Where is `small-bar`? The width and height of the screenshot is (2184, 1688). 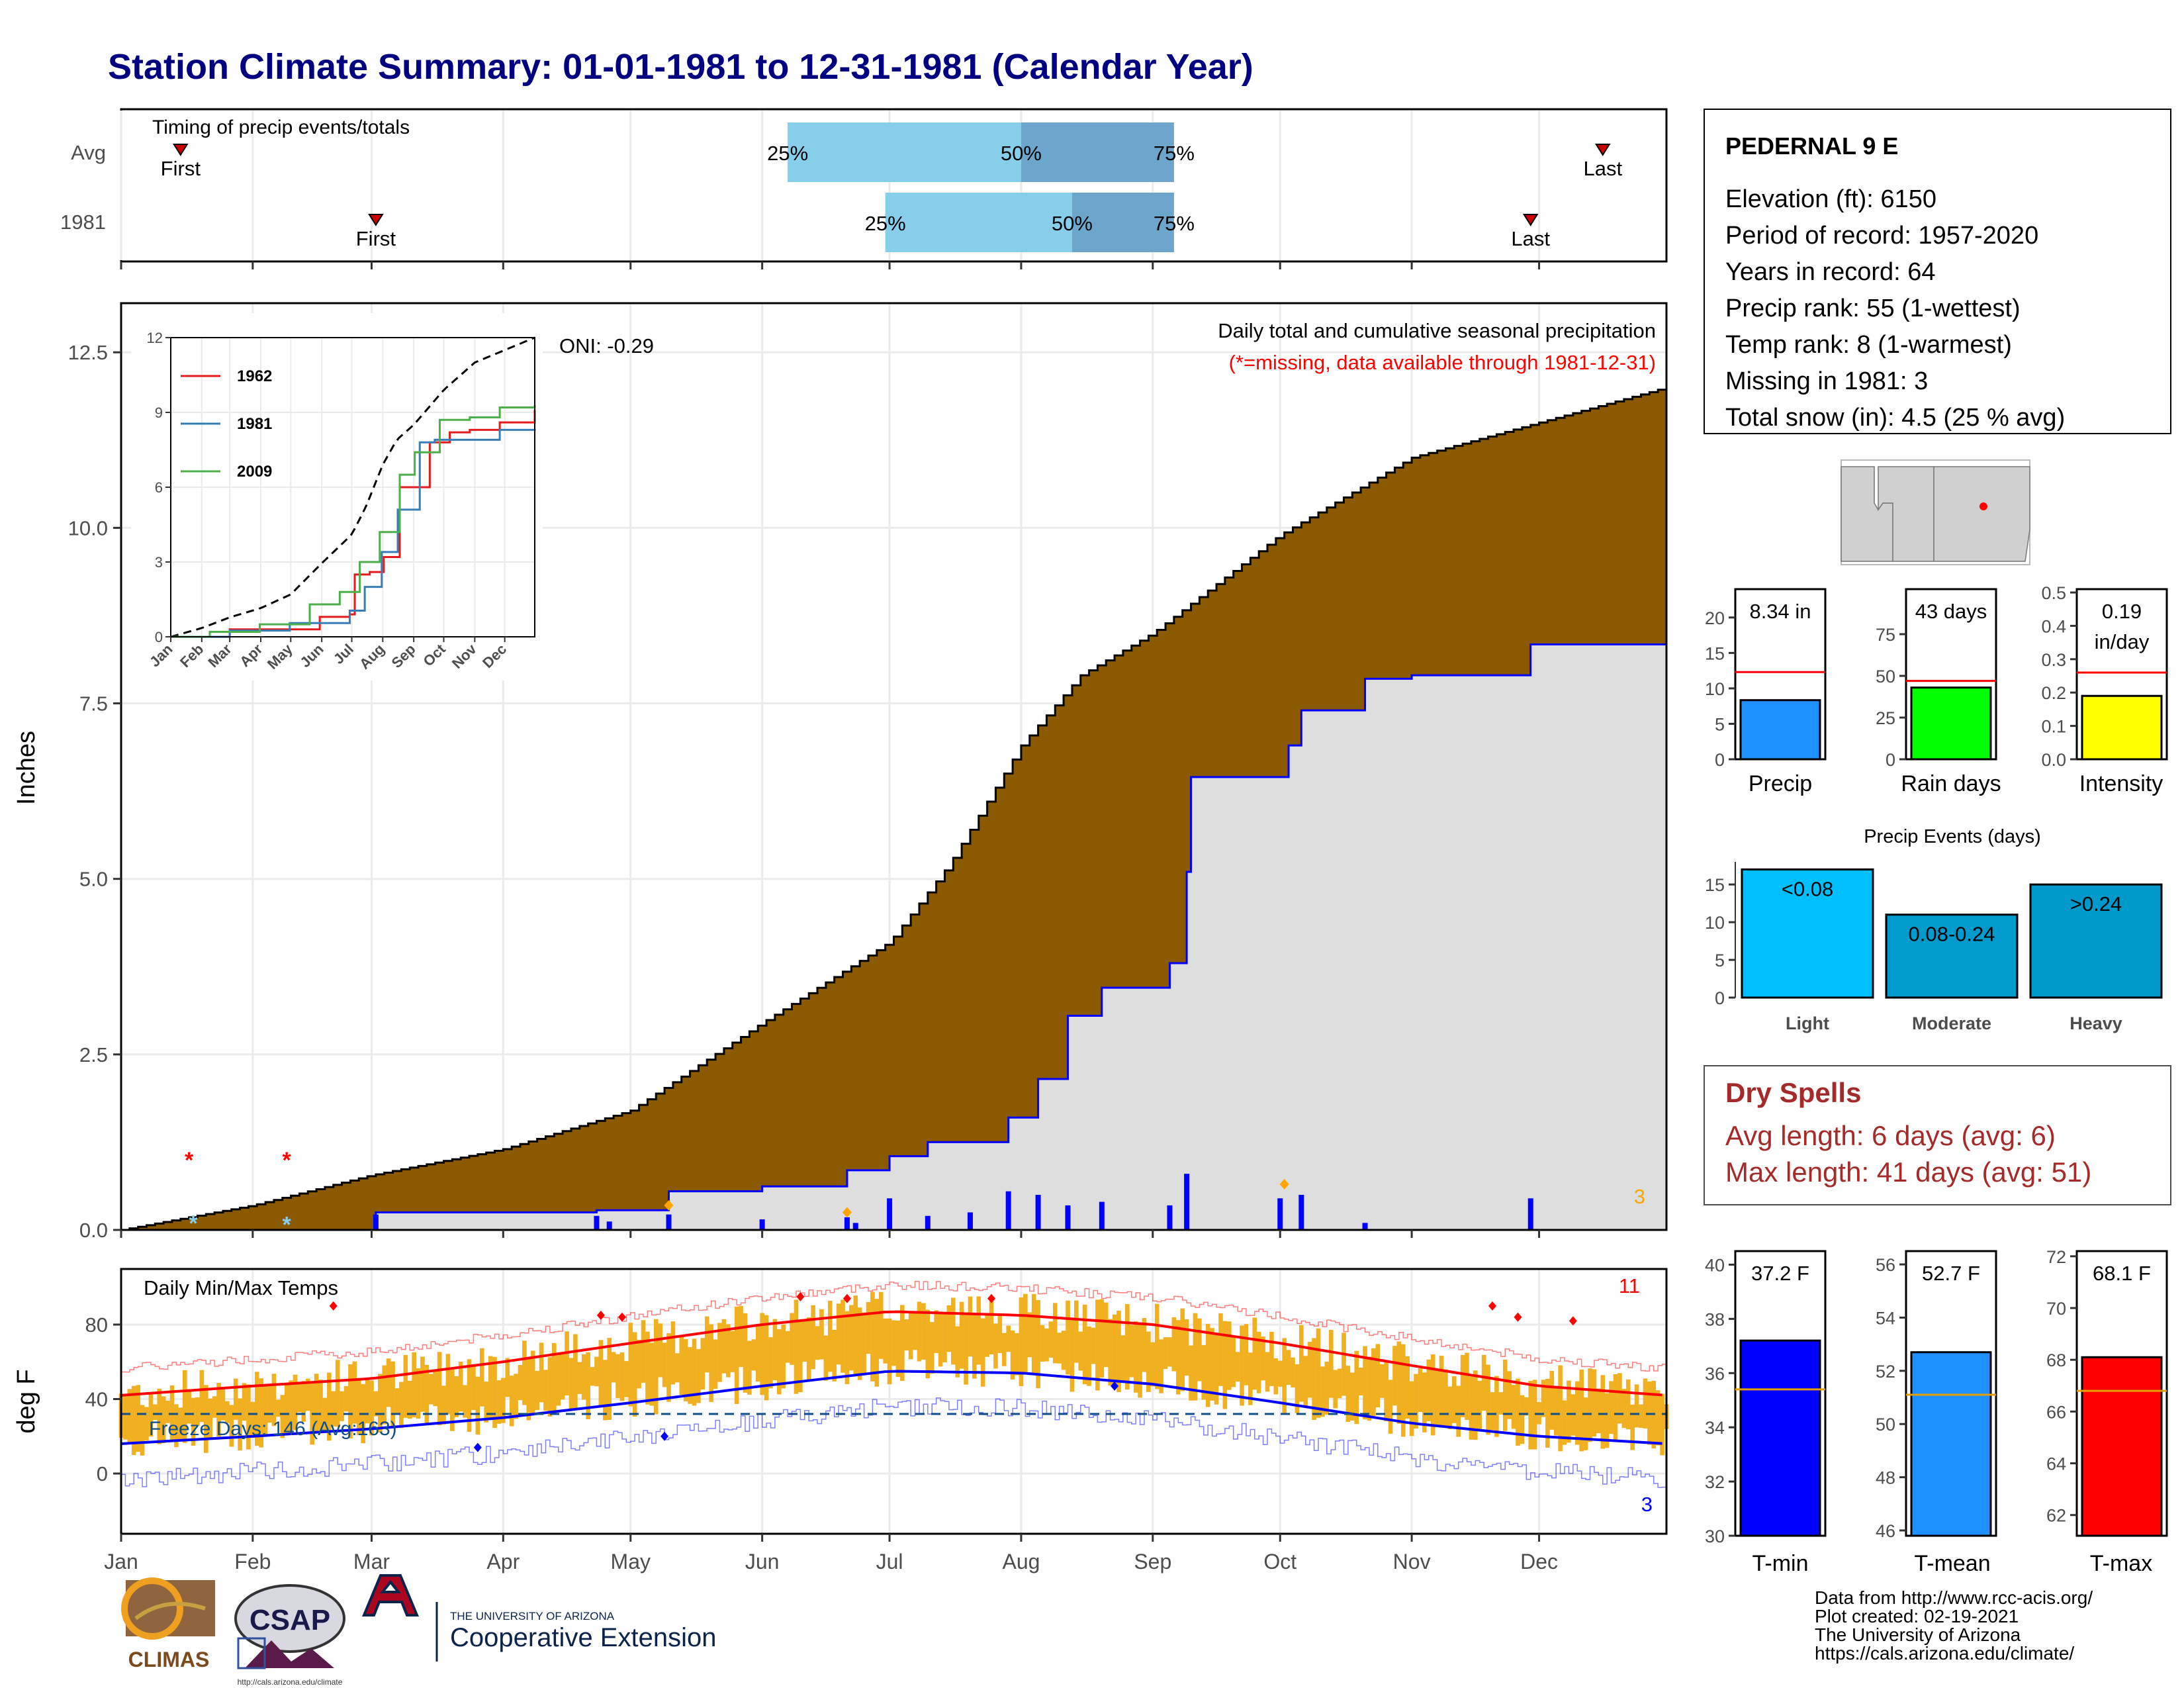
small-bar is located at coordinates (1951, 1444).